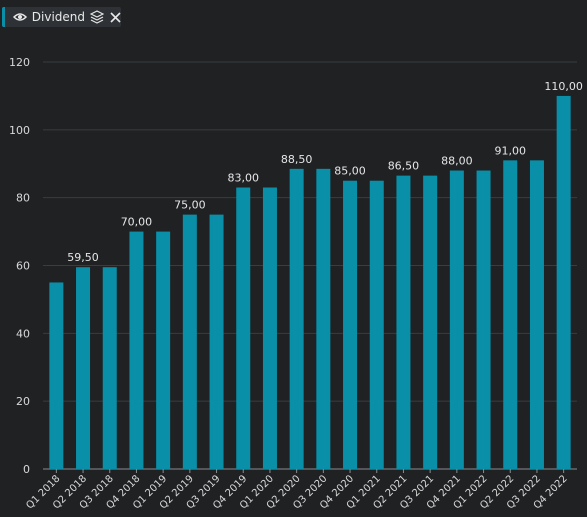 This screenshot has height=517, width=587. What do you see at coordinates (244, 177) in the screenshot?
I see `data-label: 83,00` at bounding box center [244, 177].